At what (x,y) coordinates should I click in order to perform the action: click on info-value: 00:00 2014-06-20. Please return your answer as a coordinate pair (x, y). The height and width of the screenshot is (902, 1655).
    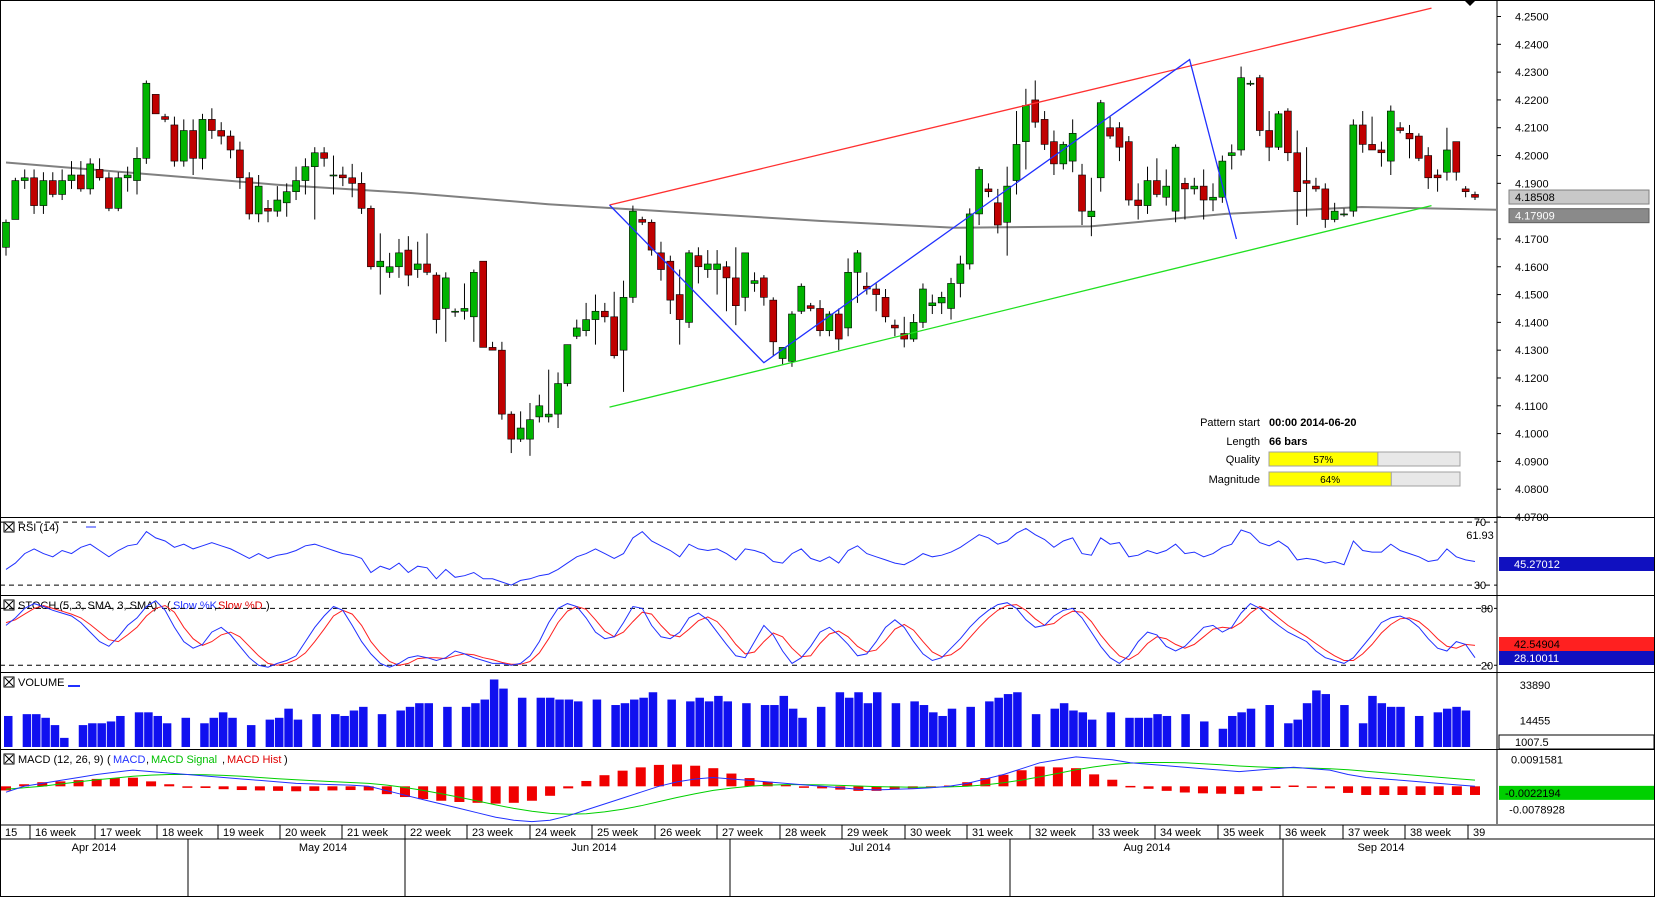
    Looking at the image, I should click on (1312, 423).